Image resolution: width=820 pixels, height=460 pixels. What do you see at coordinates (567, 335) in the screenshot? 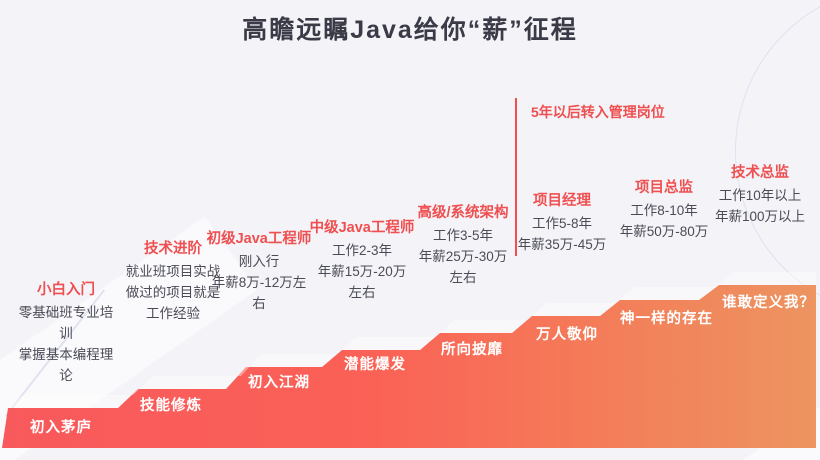
I see `step-label-6: 万人敬仰` at bounding box center [567, 335].